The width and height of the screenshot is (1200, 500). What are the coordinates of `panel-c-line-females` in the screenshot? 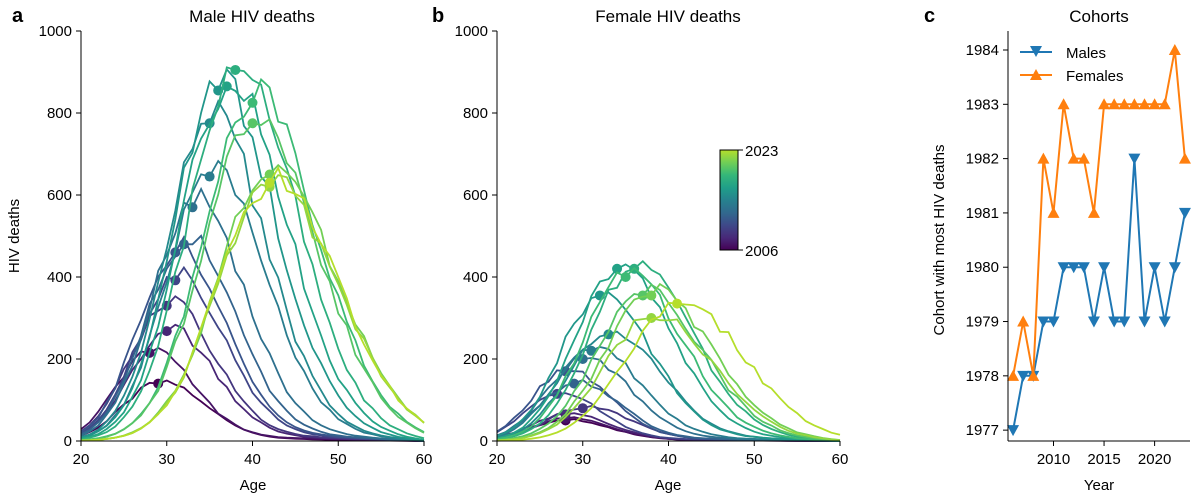 It's located at (1099, 212).